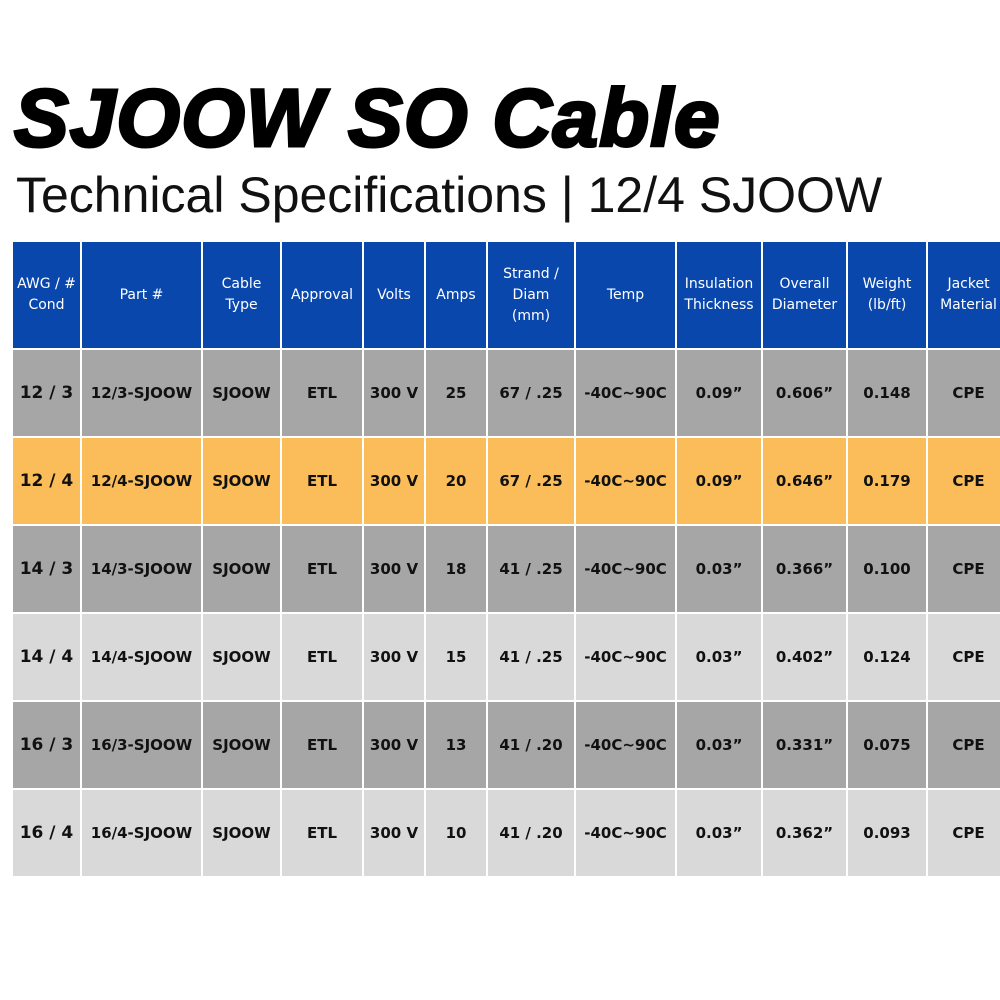 Image resolution: width=1000 pixels, height=1000 pixels. Describe the element at coordinates (887, 833) in the screenshot. I see `table-cell: 0.093` at that location.